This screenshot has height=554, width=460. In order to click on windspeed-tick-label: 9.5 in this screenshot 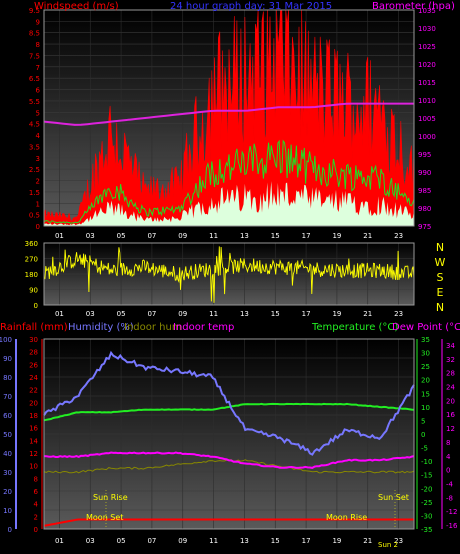, I will do `click(34, 11)`.